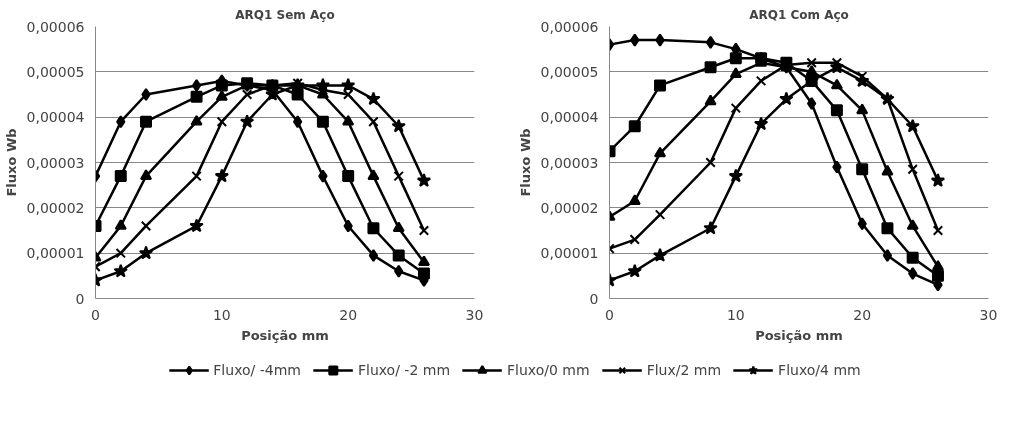 The width and height of the screenshot is (1029, 425). What do you see at coordinates (285, 14) in the screenshot?
I see `chart-title: ARQ1 Sem Aço` at bounding box center [285, 14].